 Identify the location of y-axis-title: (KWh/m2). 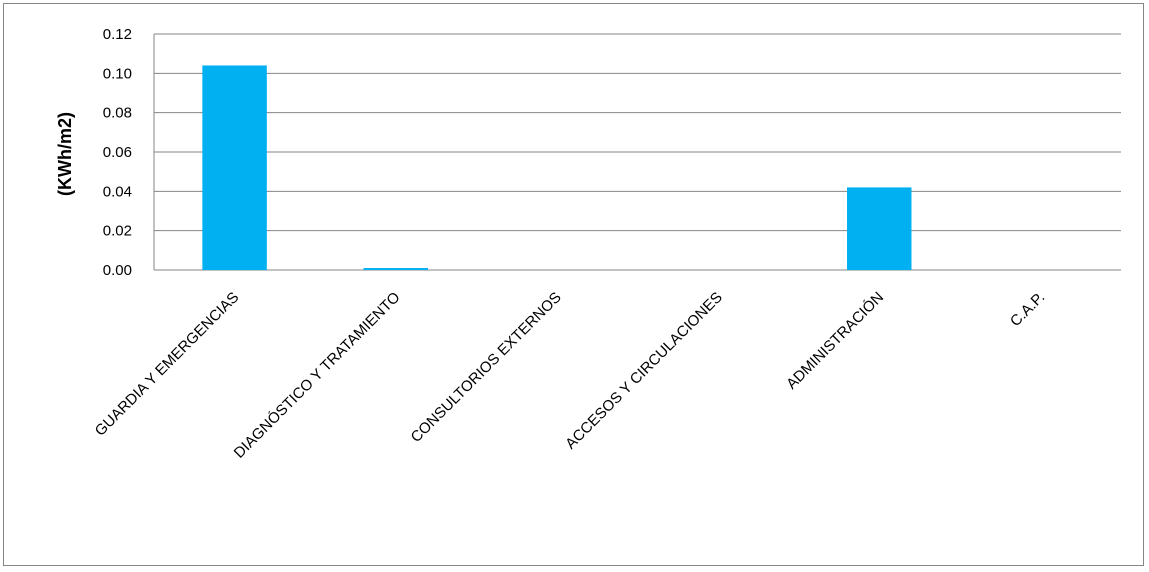
(65, 154).